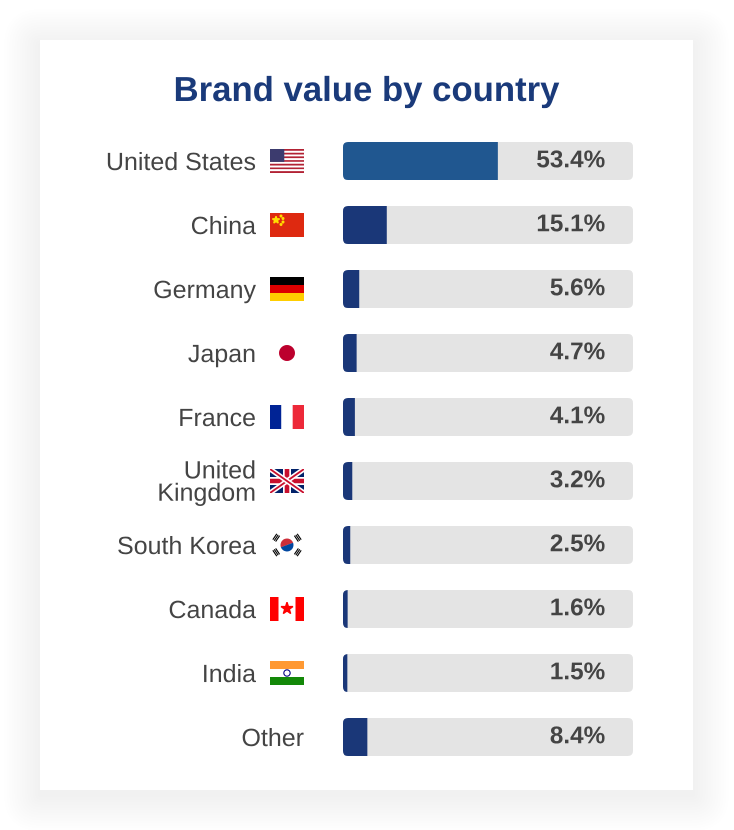 The width and height of the screenshot is (734, 830). I want to click on data-label: 3.2%, so click(577, 479).